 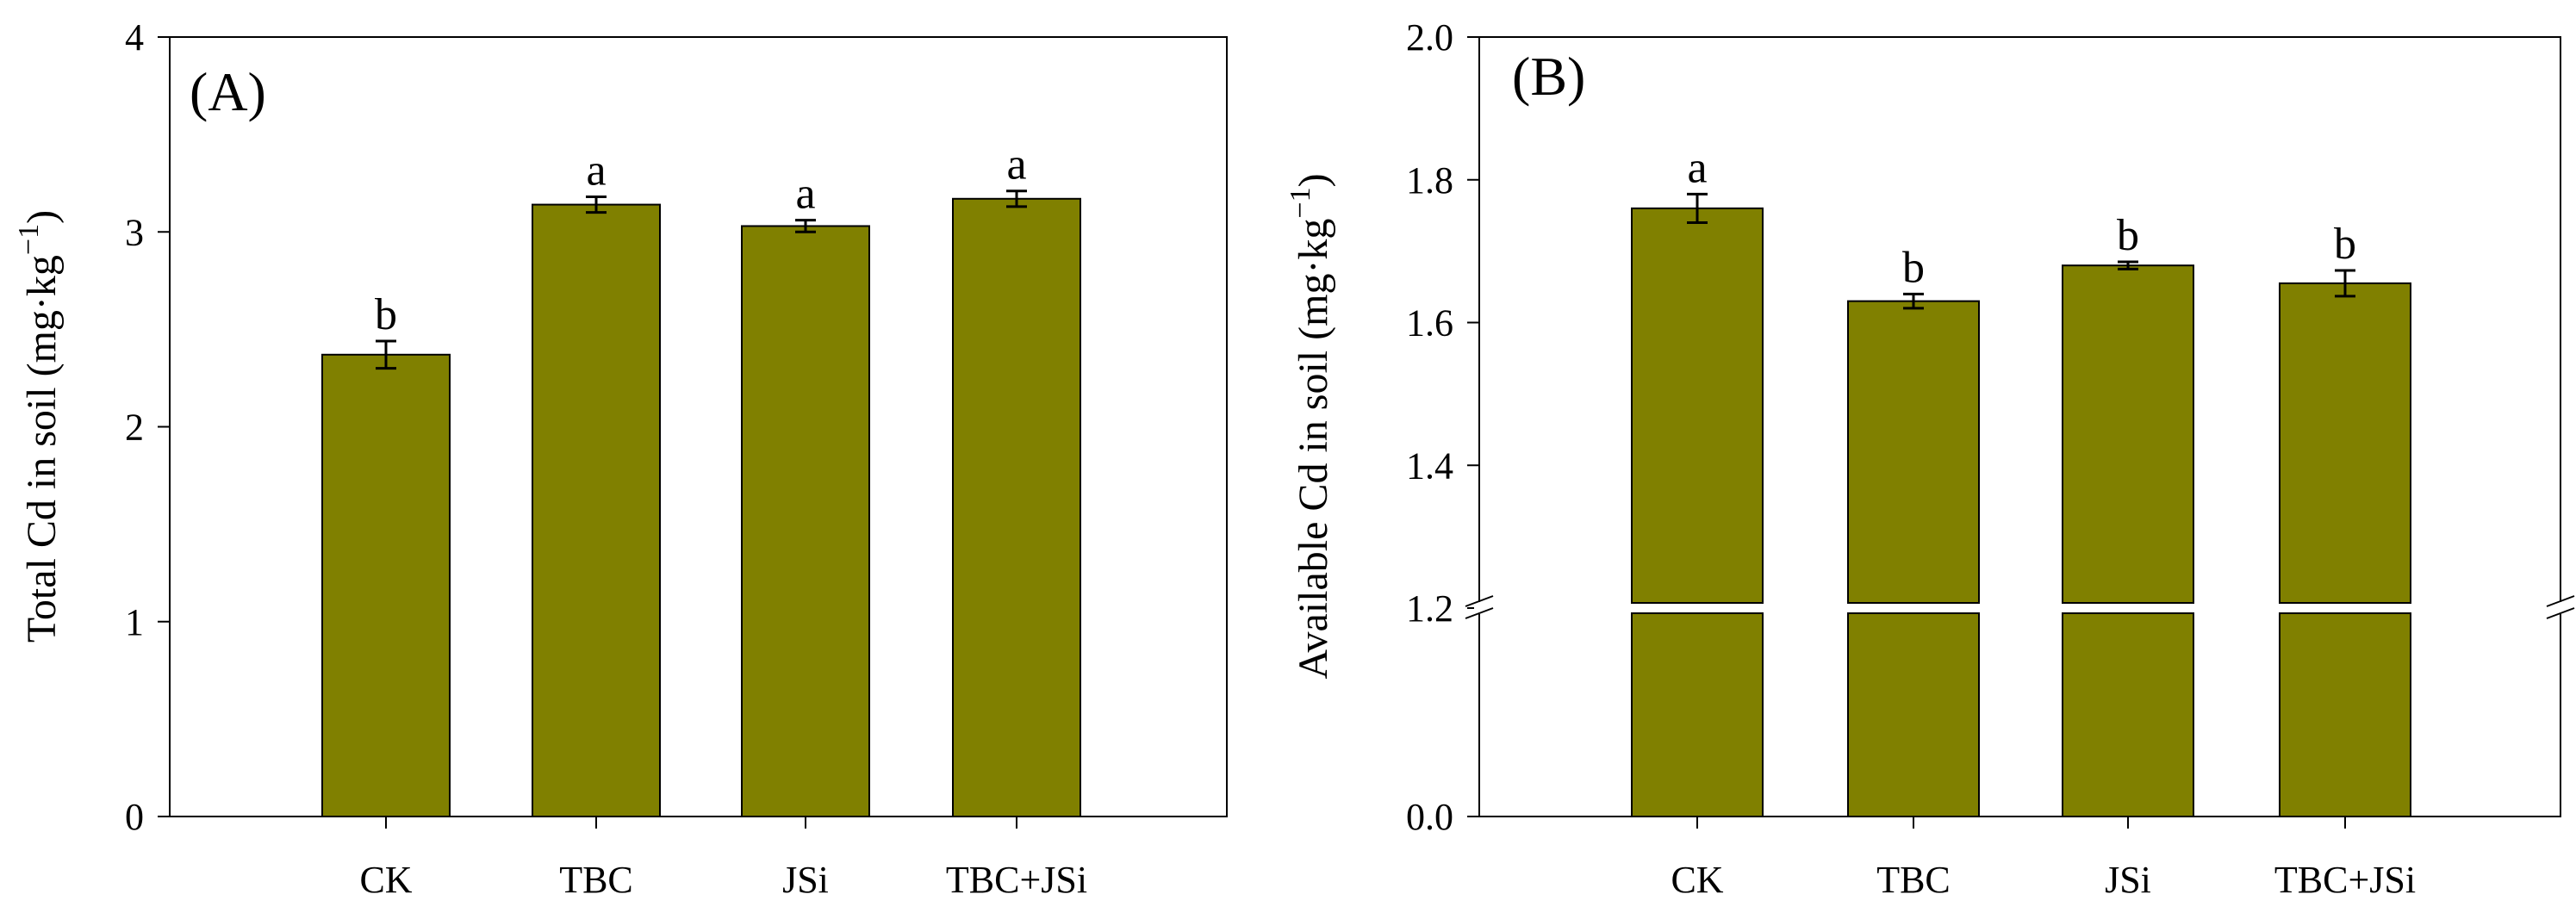 I want to click on panel-b-bar-tbcjsi-lower, so click(x=2345, y=714).